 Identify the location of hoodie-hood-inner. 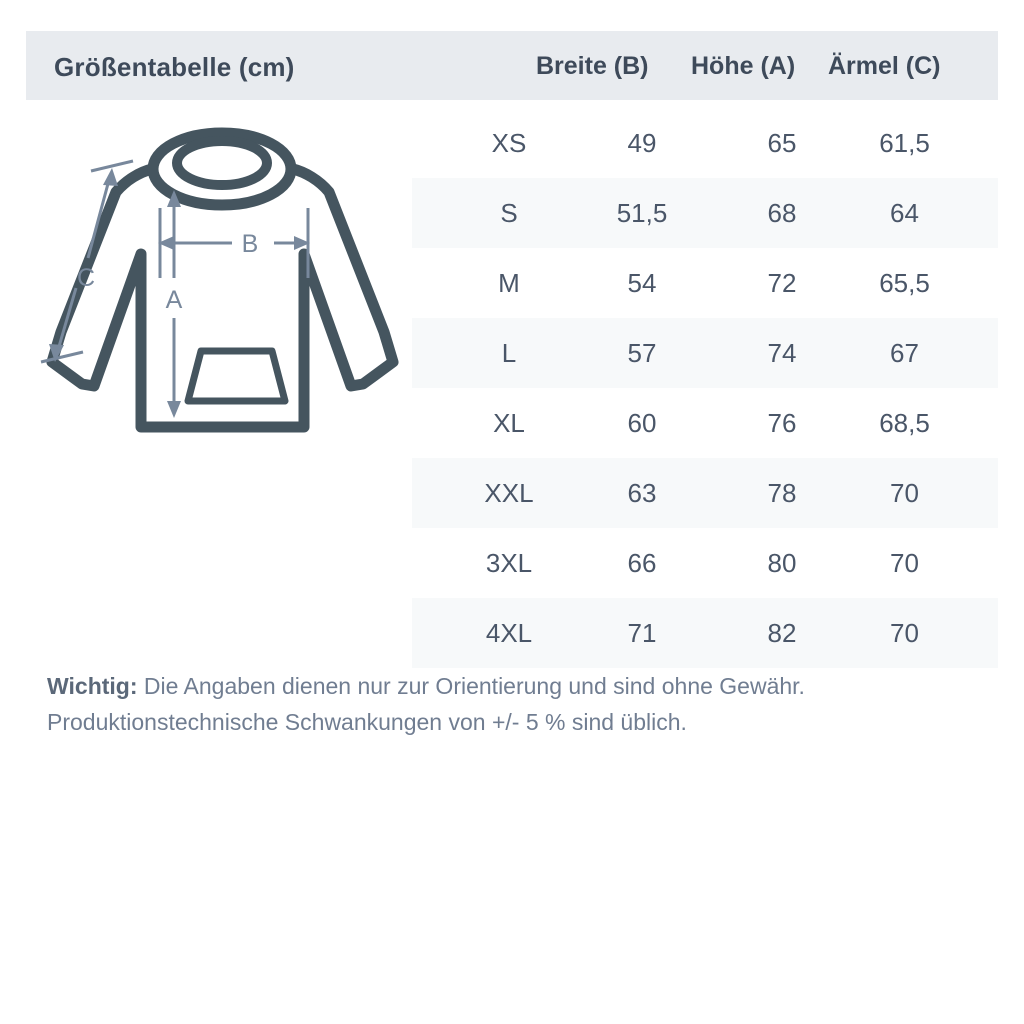
(222, 163).